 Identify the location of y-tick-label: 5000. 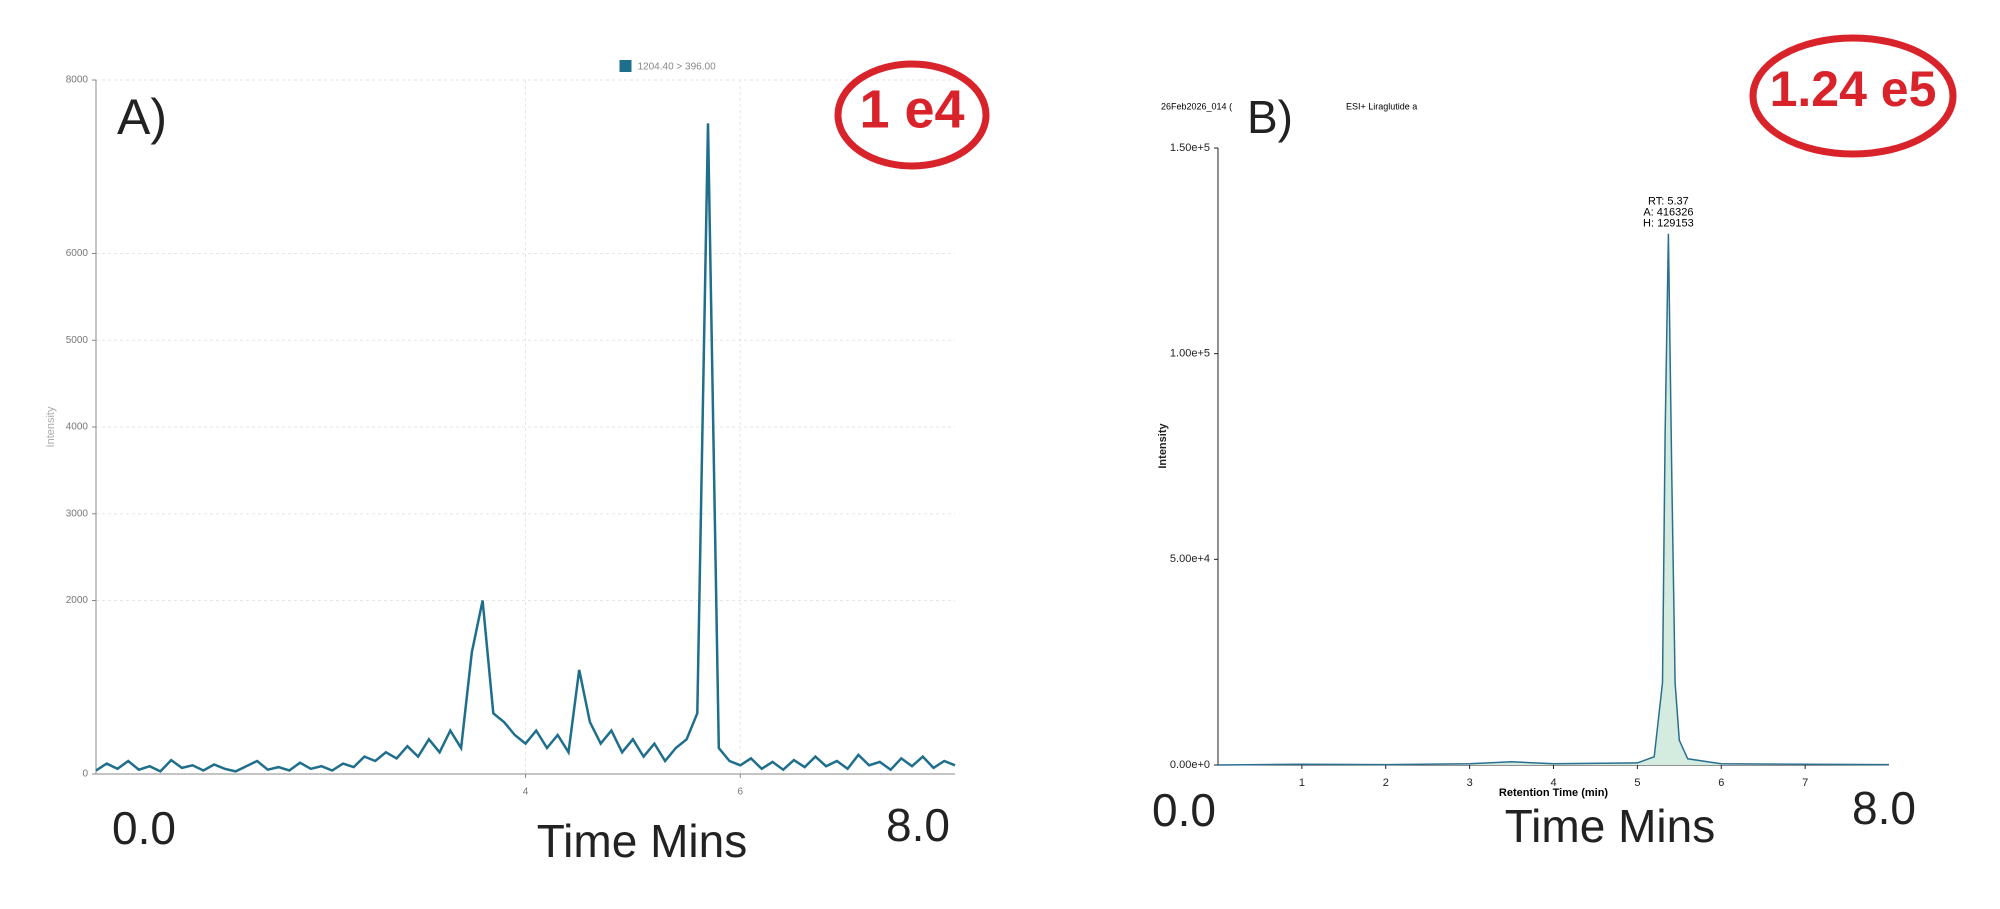
(77, 340).